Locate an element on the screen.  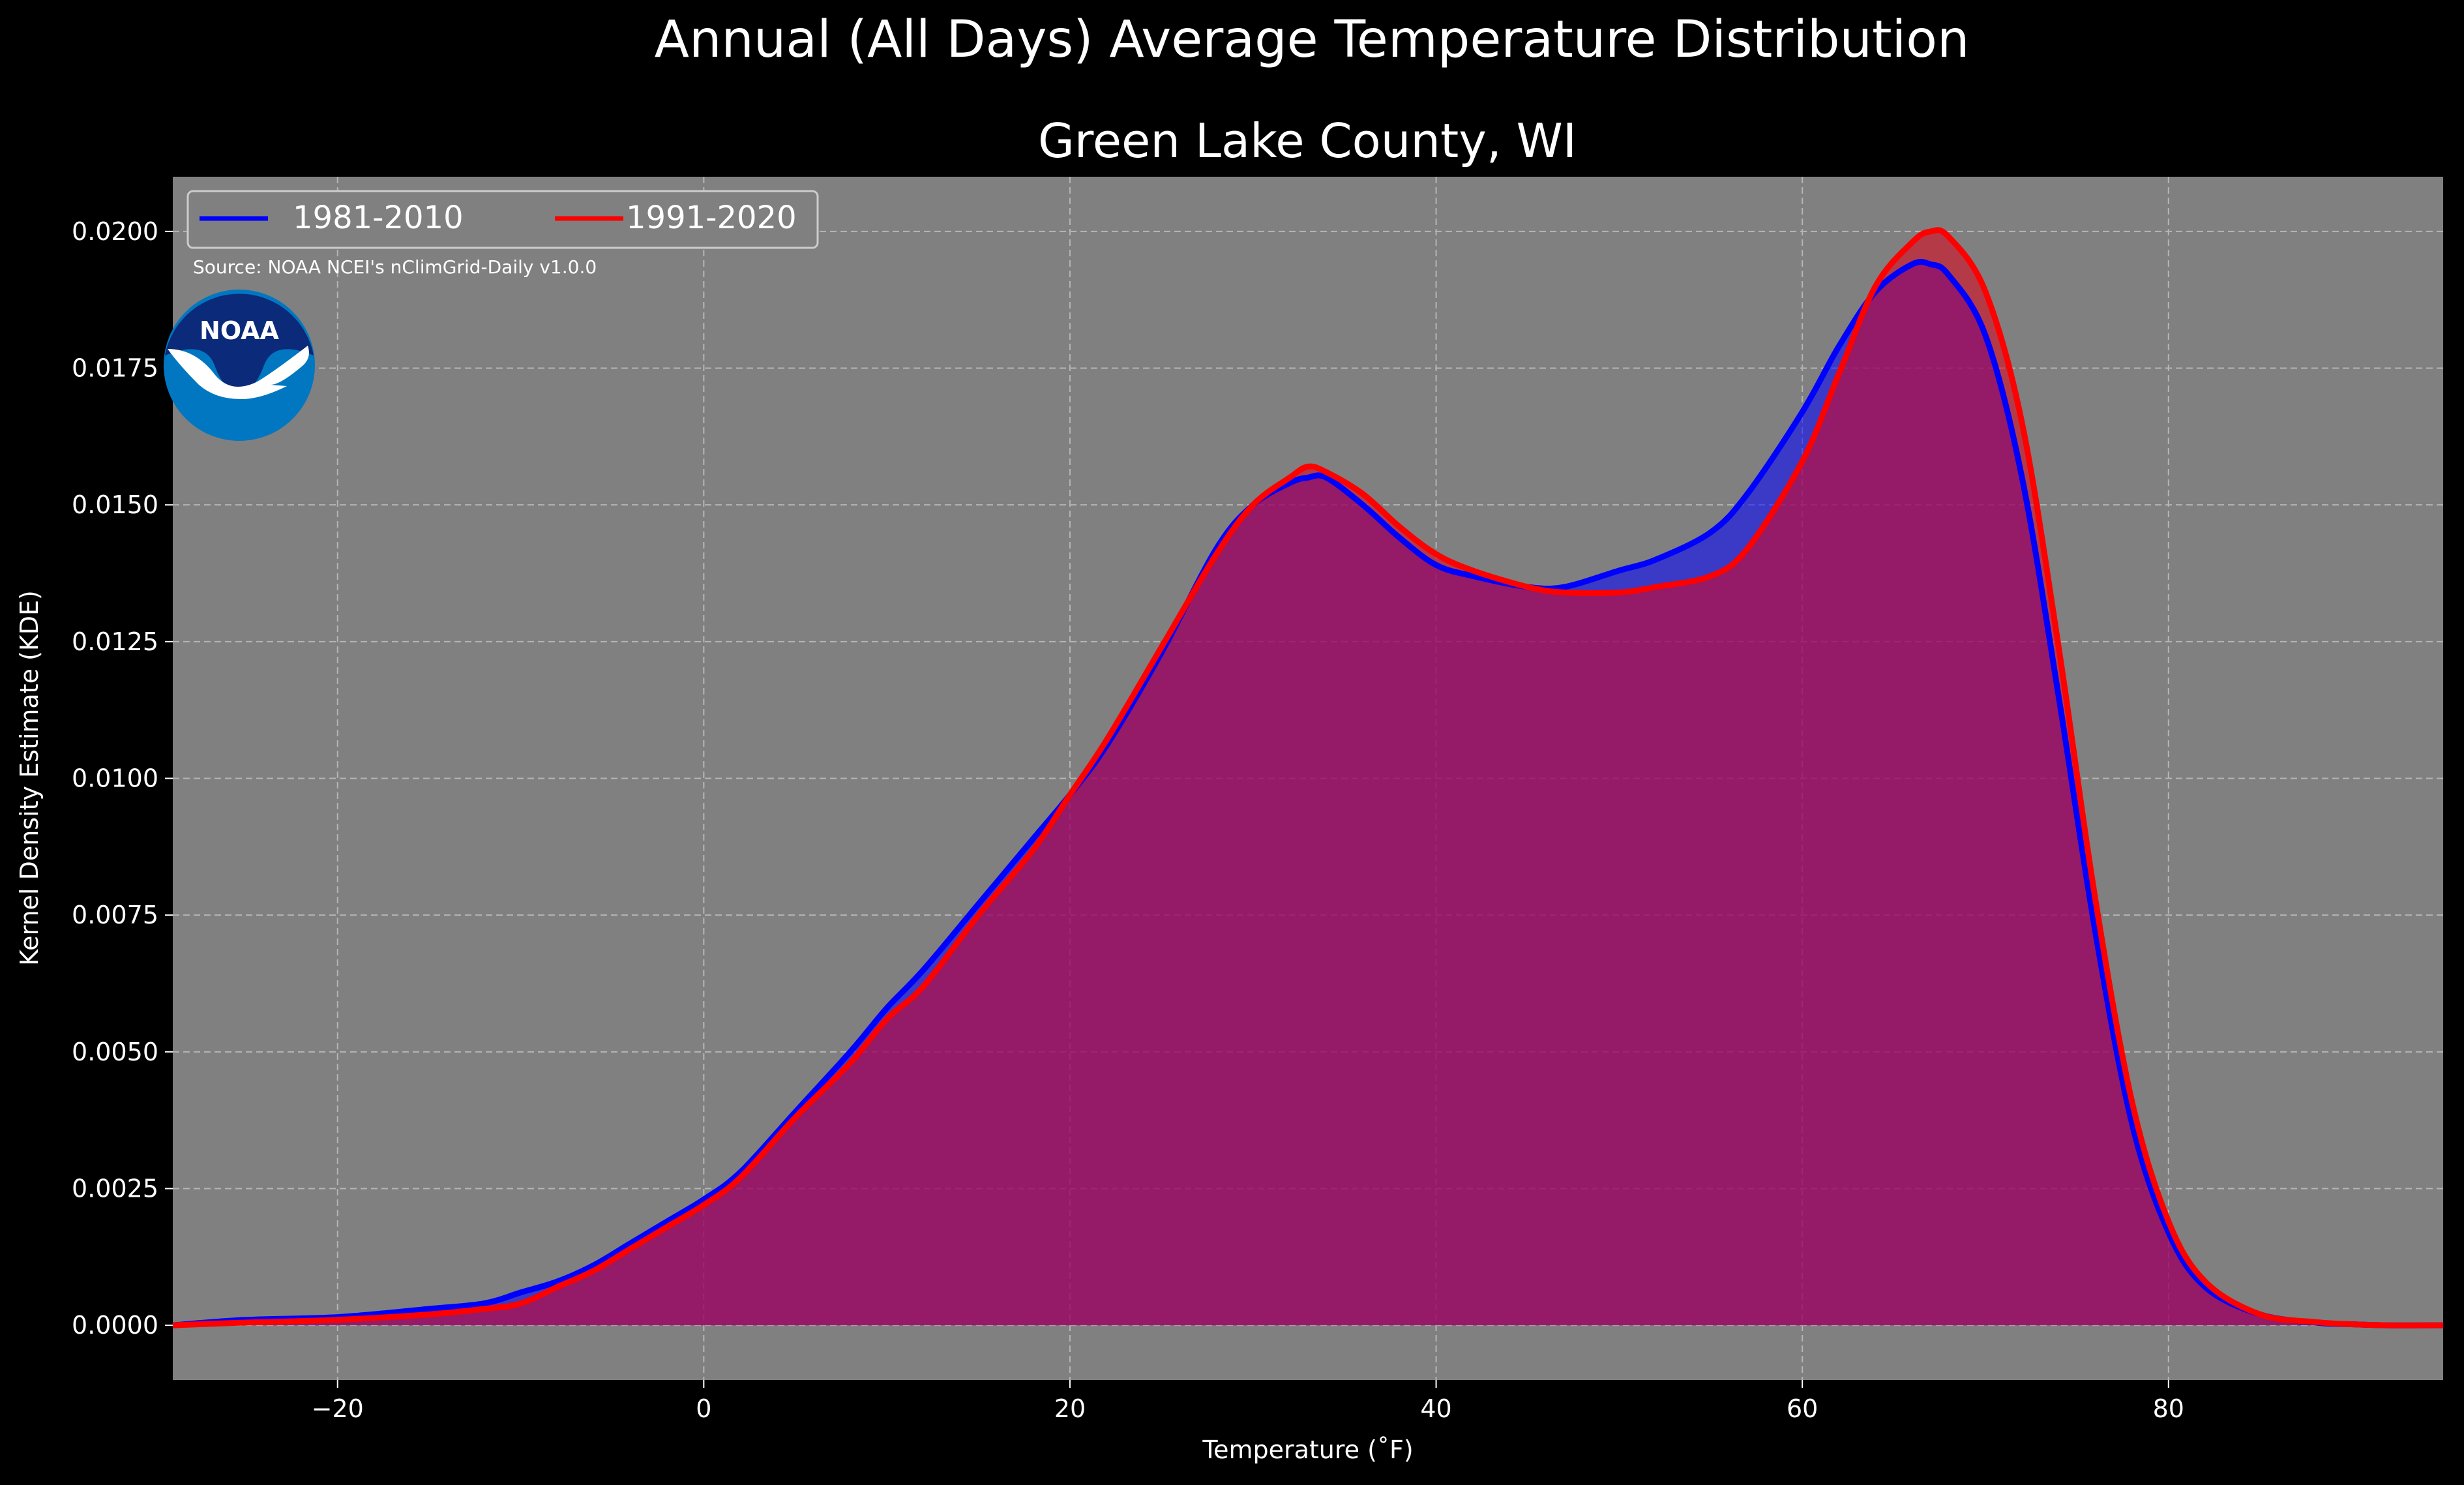
y-tick-label: 0.0100 is located at coordinates (115, 778).